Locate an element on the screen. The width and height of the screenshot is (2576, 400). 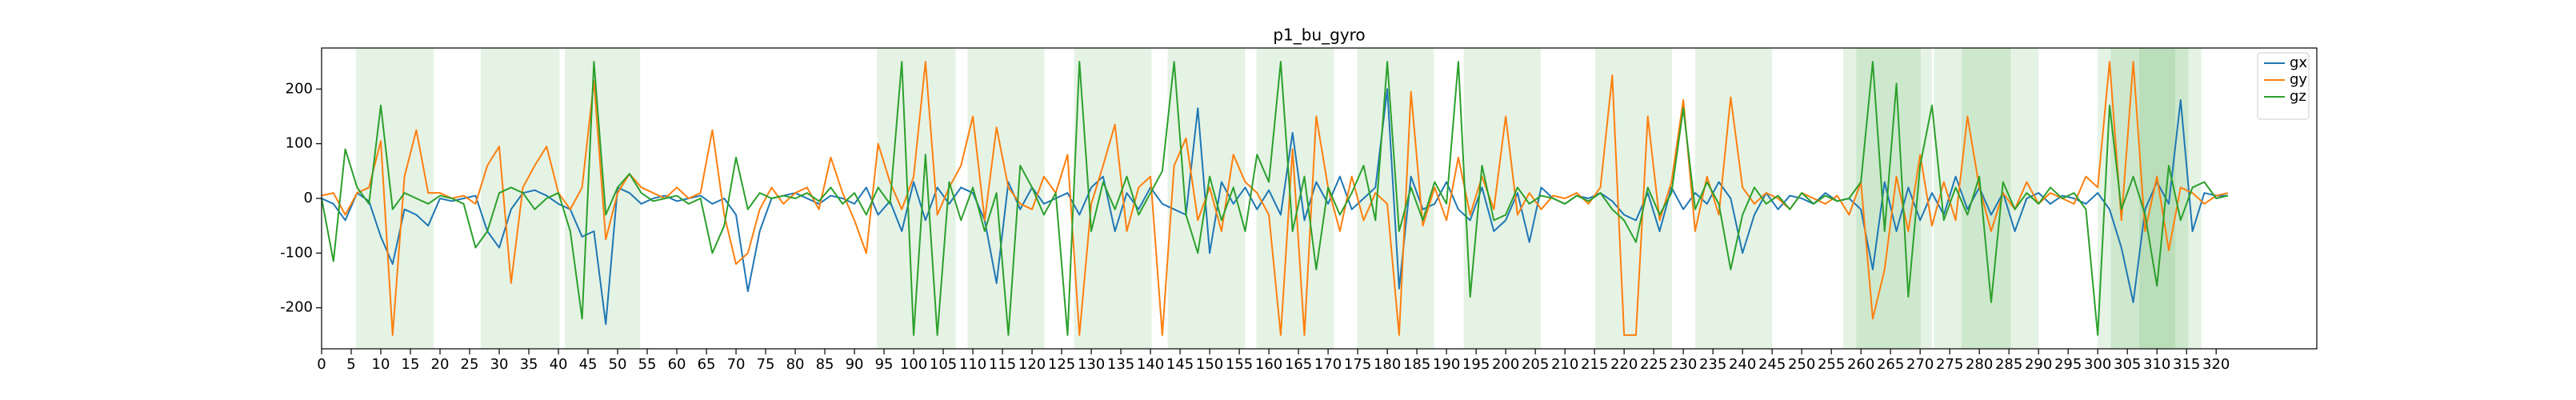
x-tick-label: 210 is located at coordinates (1564, 364).